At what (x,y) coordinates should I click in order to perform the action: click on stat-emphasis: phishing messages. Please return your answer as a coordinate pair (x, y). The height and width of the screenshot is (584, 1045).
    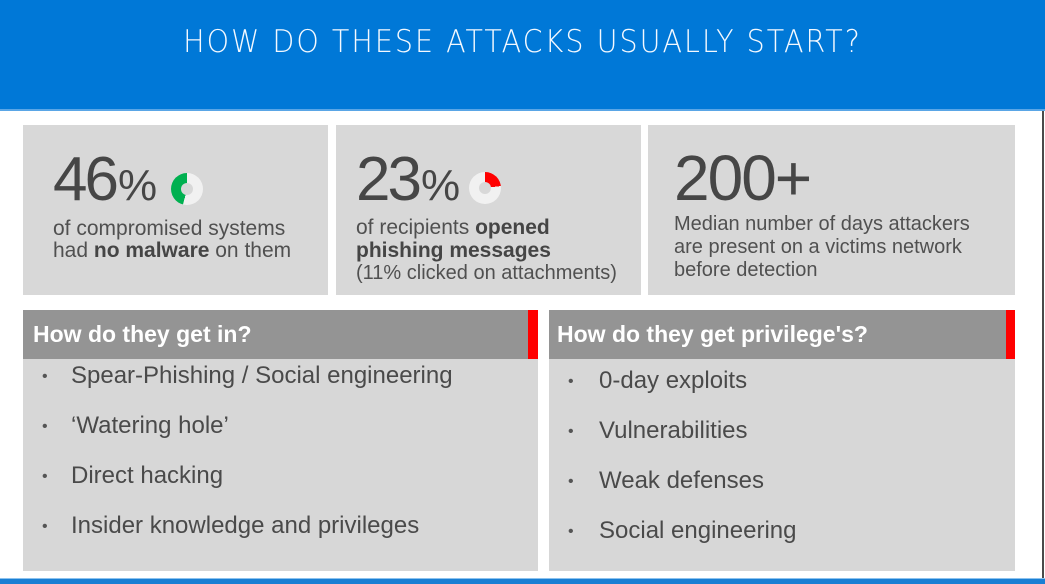
    Looking at the image, I should click on (453, 250).